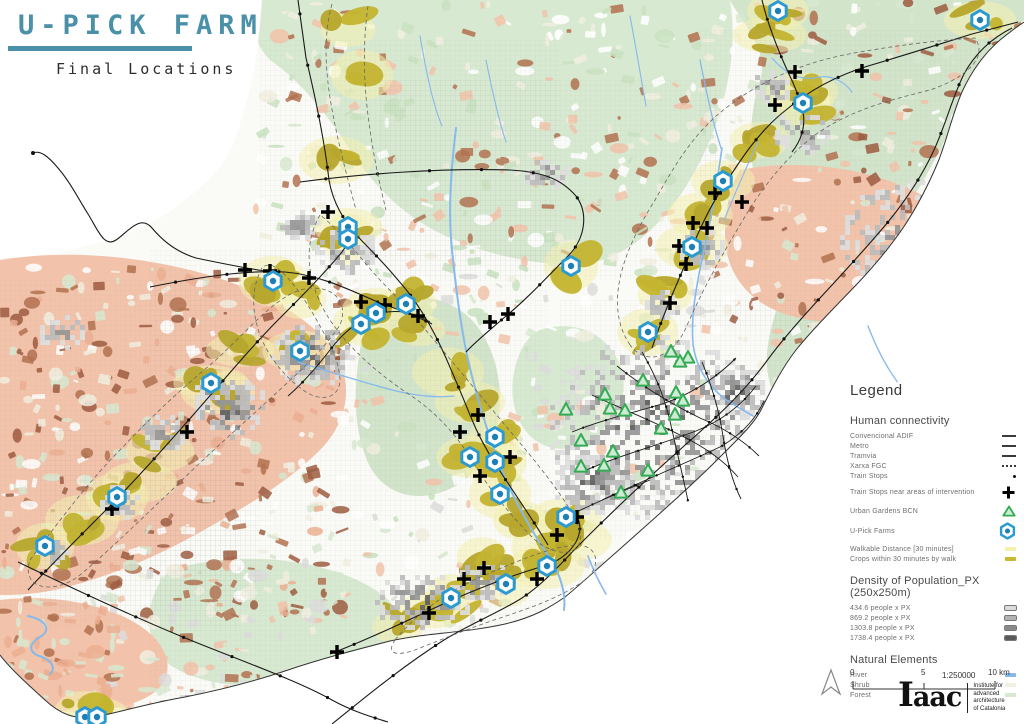 This screenshot has height=724, width=1024. Describe the element at coordinates (933, 511) in the screenshot. I see `legend-item: Urban Gardens BCN` at that location.